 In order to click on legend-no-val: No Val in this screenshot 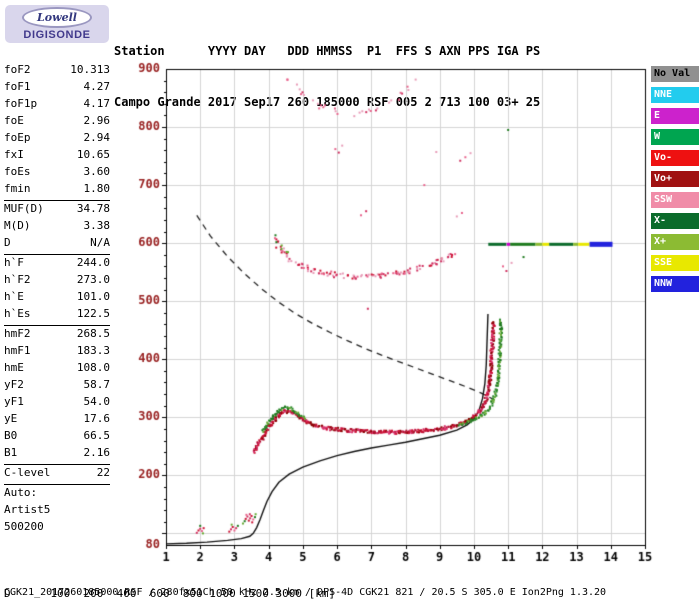, I will do `click(675, 74)`.